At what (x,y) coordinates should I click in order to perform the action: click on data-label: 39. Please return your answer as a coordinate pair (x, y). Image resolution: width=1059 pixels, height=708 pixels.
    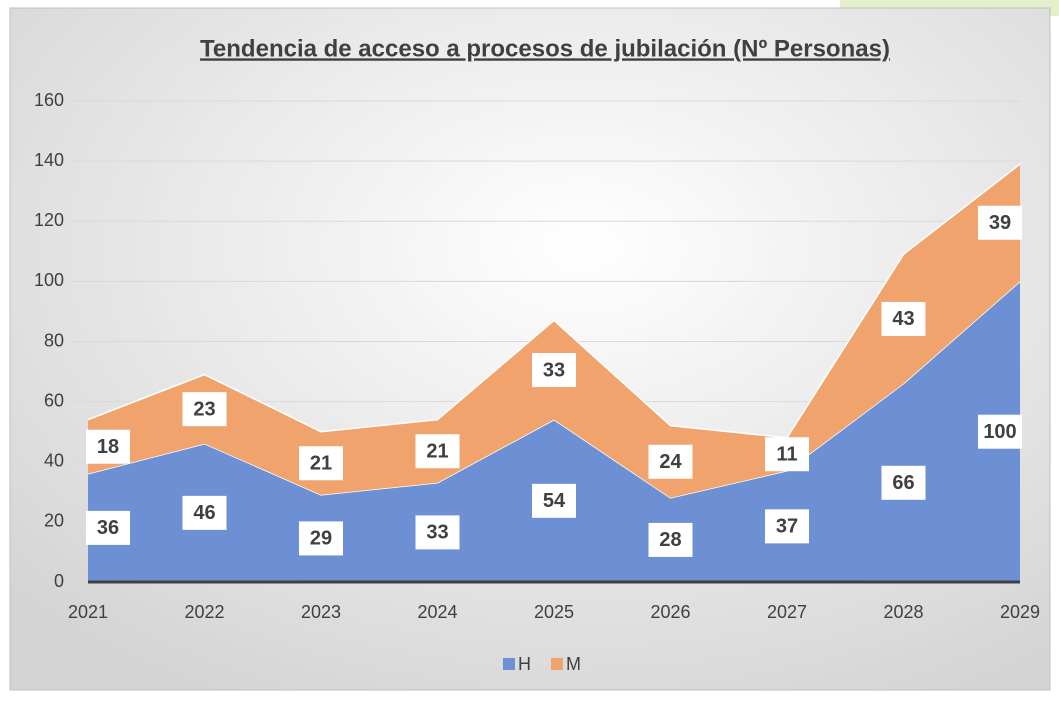
    Looking at the image, I should click on (1000, 223).